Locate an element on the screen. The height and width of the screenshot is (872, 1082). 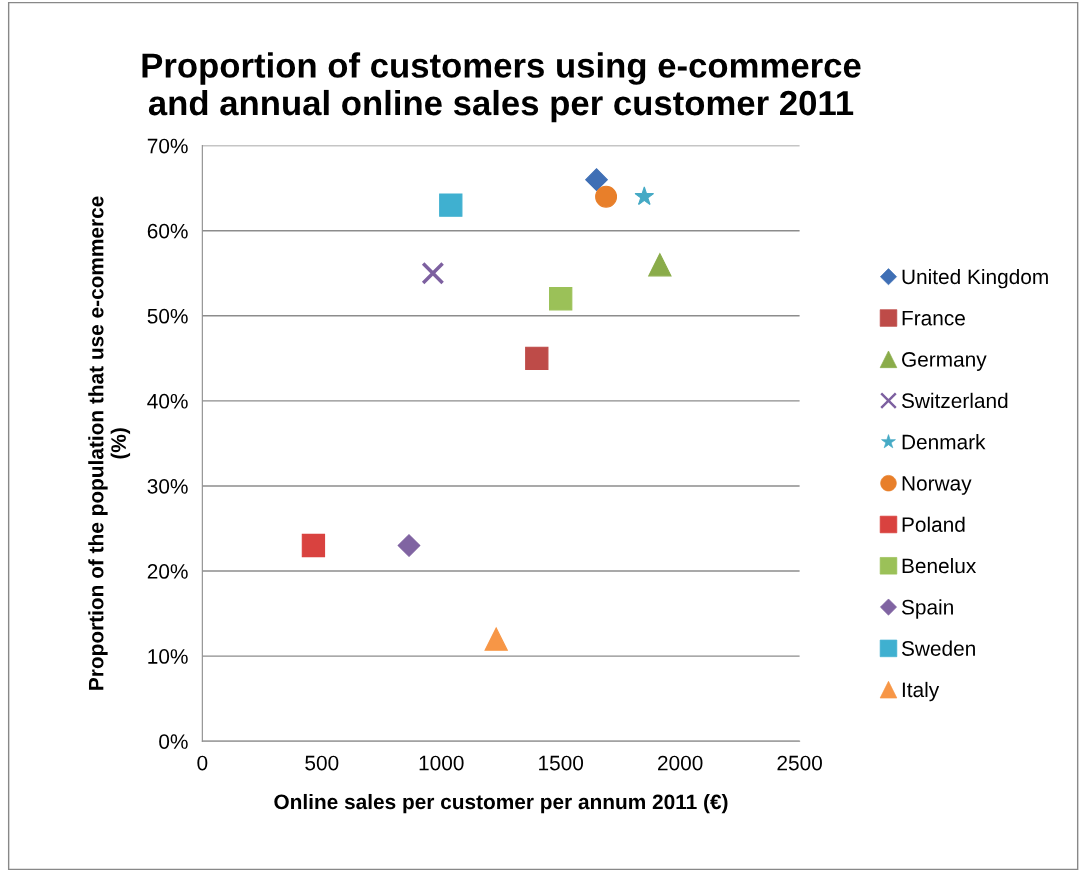
y-tick-label: 30% is located at coordinates (167, 486).